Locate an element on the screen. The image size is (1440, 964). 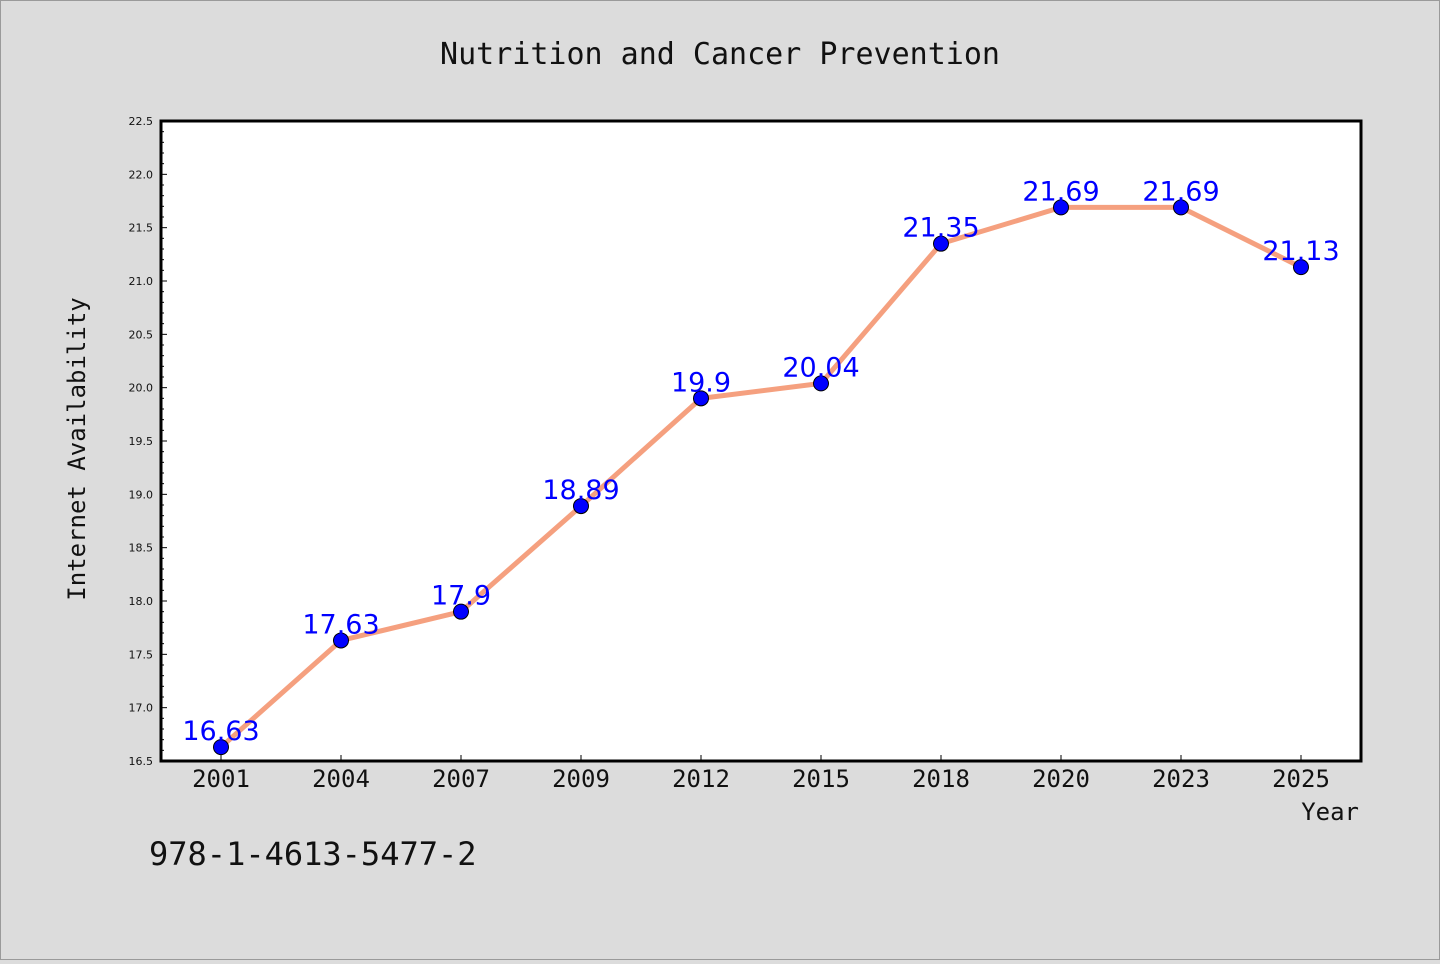
data-label: 17.63 is located at coordinates (340, 624).